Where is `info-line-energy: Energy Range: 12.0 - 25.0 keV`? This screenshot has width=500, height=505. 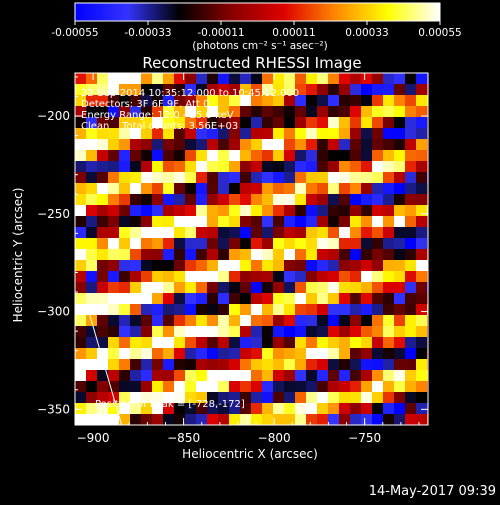 info-line-energy: Energy Range: 12.0 - 25.0 keV is located at coordinates (157, 115).